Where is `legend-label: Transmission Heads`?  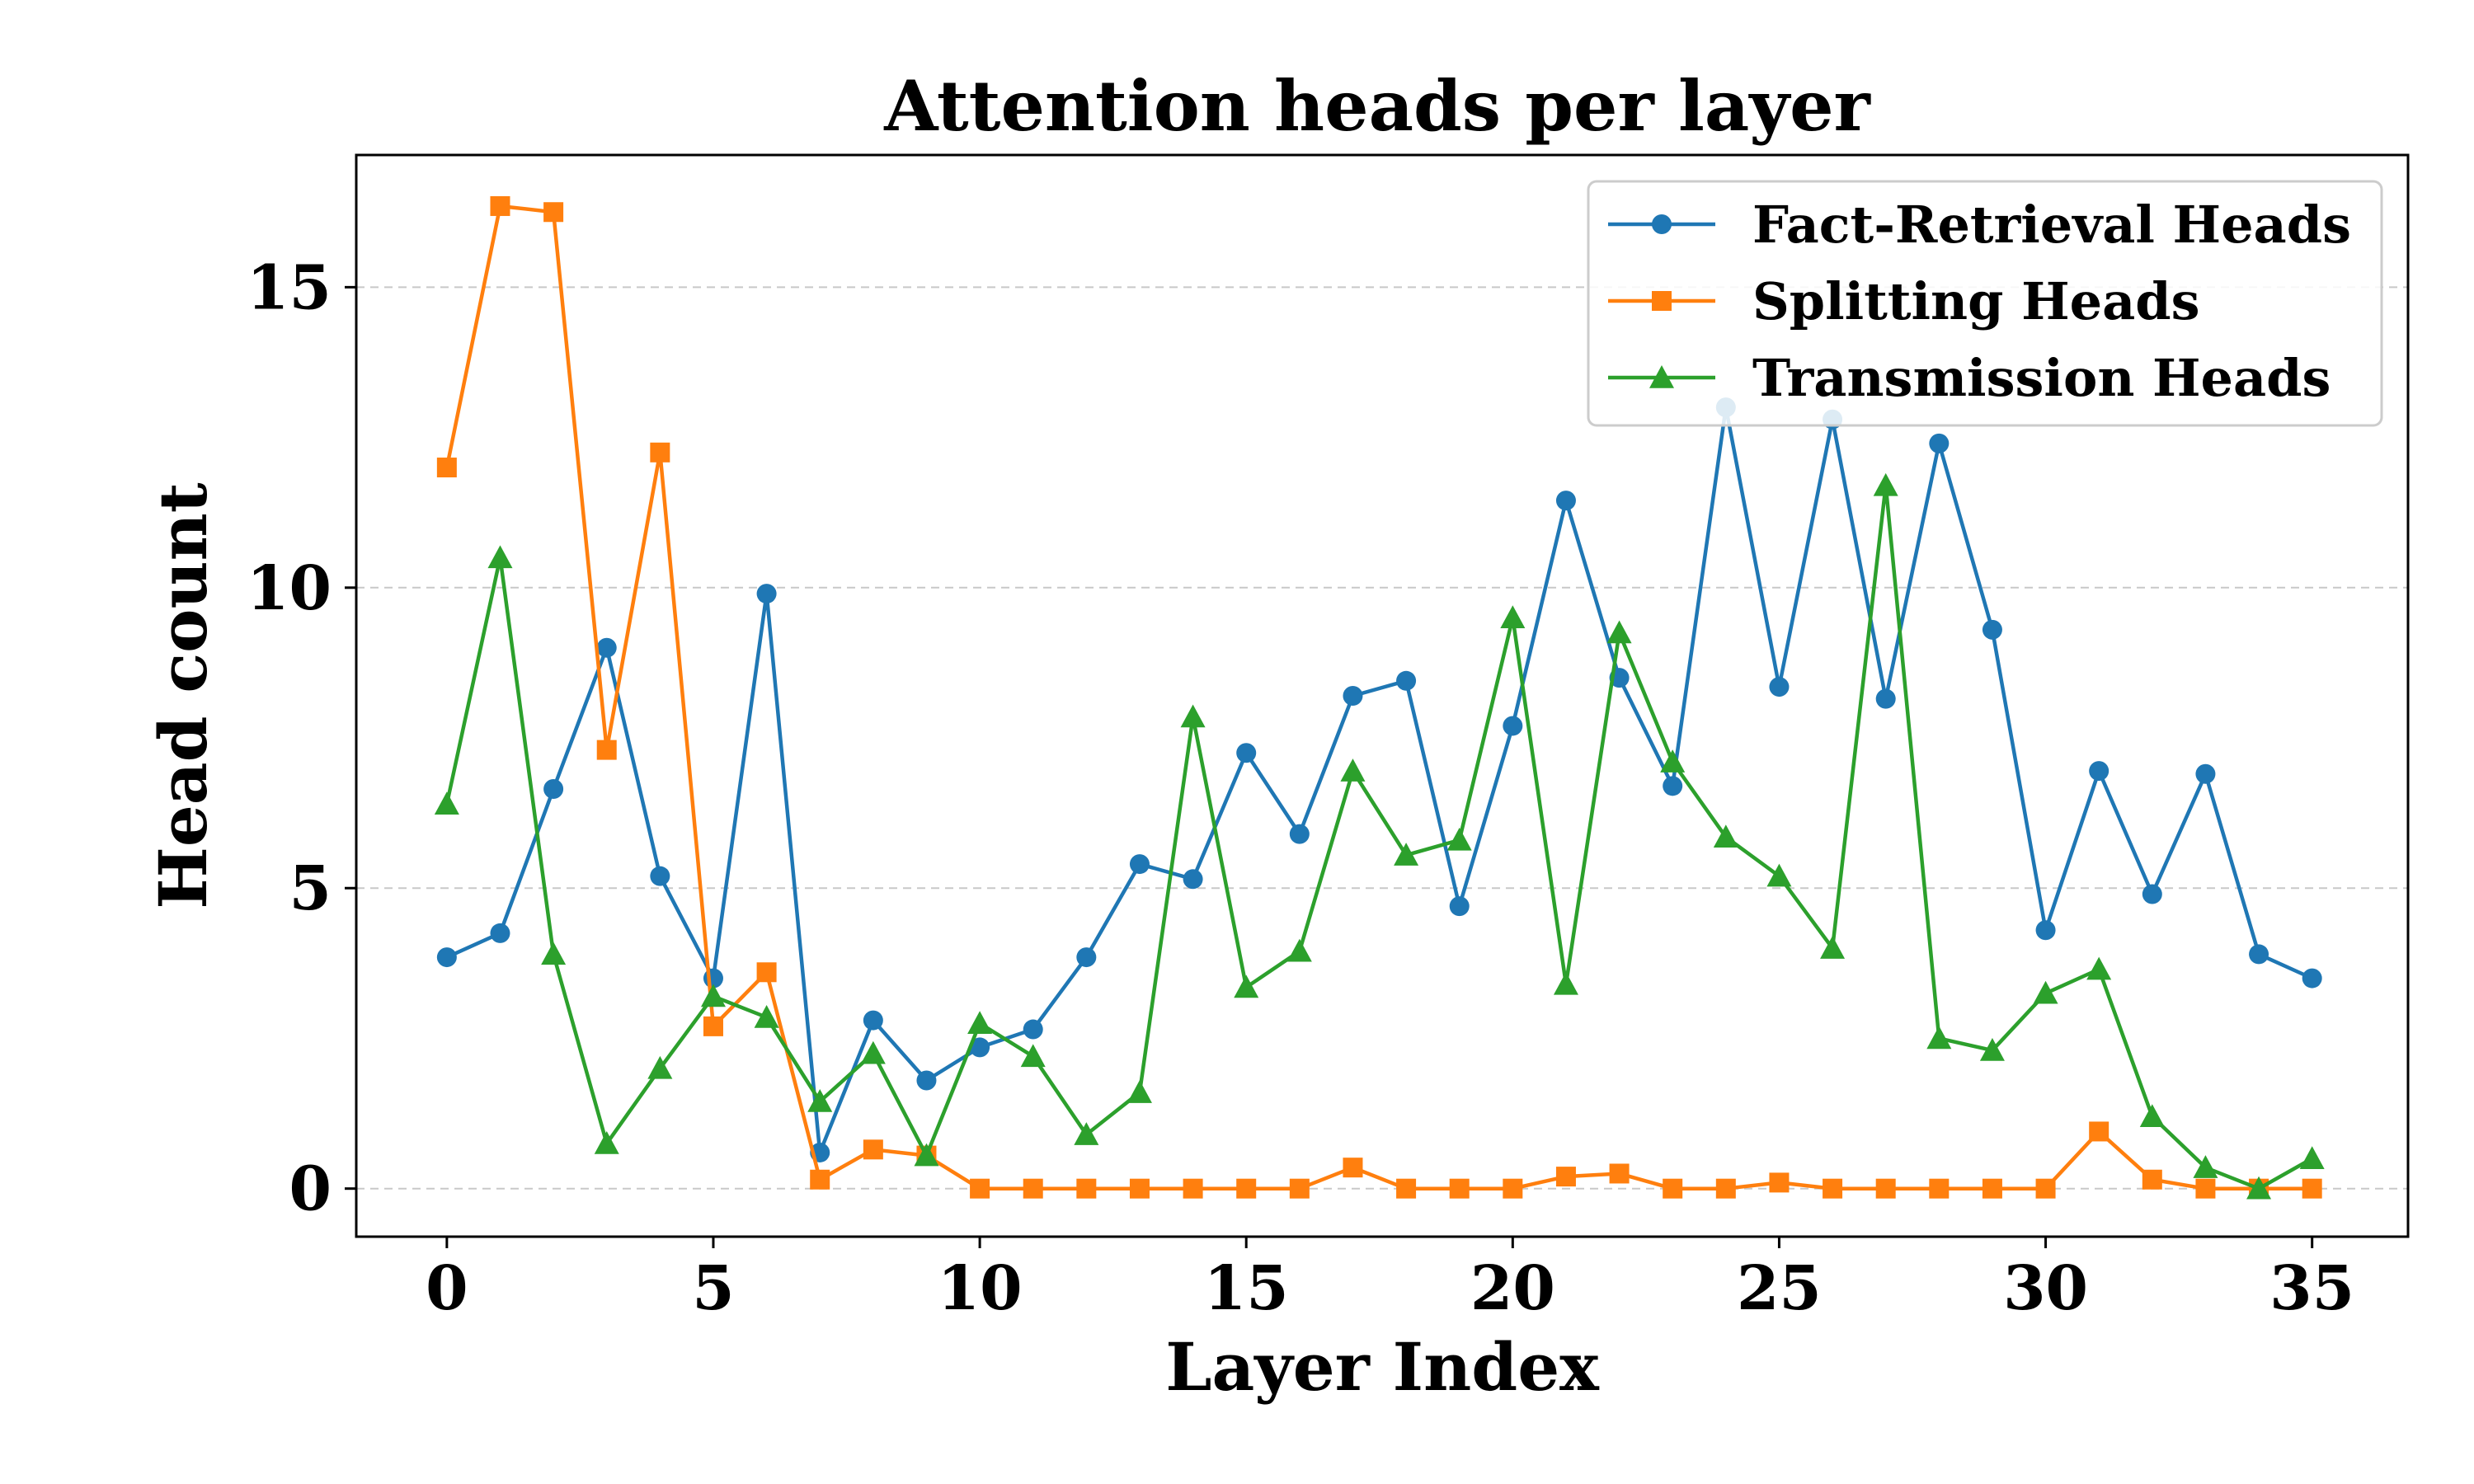
legend-label: Transmission Heads is located at coordinates (2041, 378).